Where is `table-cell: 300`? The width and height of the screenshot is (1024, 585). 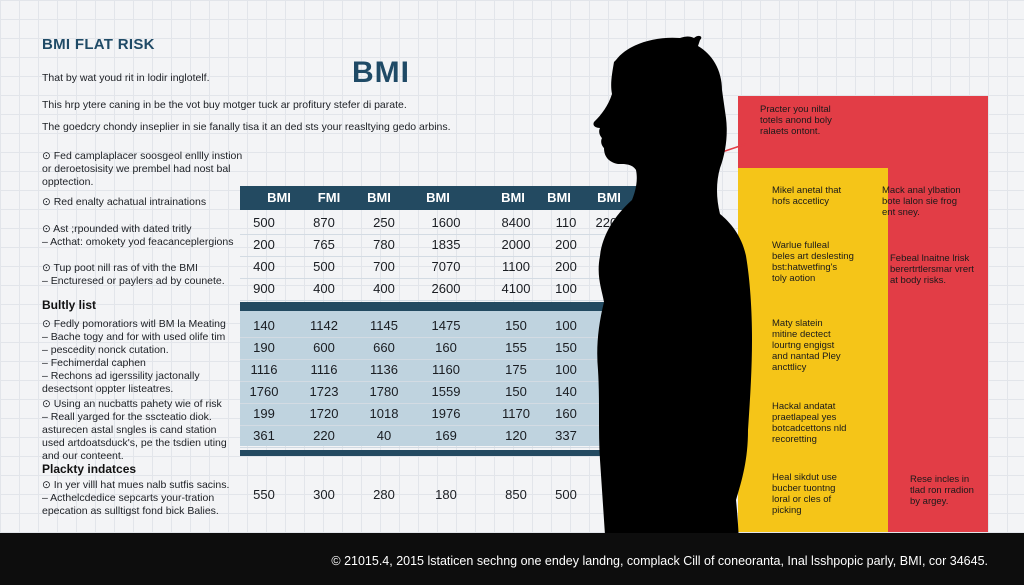 table-cell: 300 is located at coordinates (324, 494).